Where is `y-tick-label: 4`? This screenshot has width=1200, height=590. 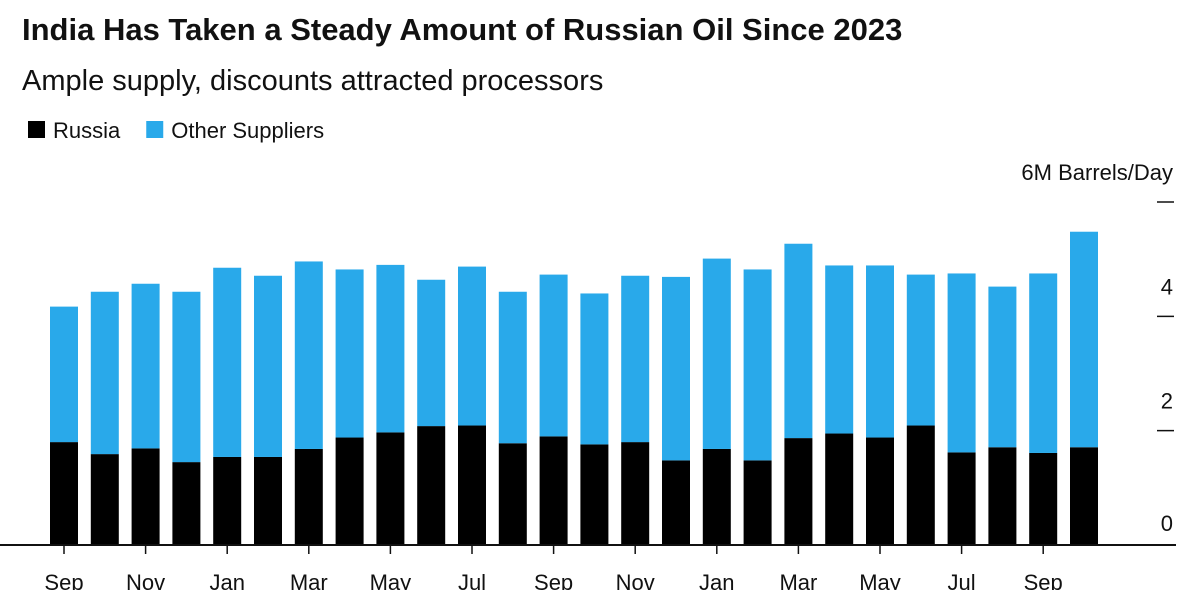
y-tick-label: 4 is located at coordinates (1167, 286).